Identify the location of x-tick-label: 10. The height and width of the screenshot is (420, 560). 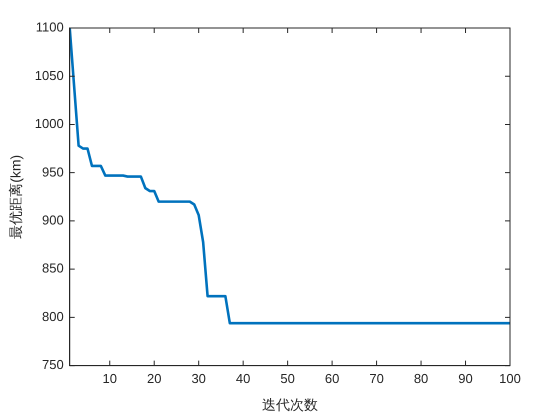
(109, 378).